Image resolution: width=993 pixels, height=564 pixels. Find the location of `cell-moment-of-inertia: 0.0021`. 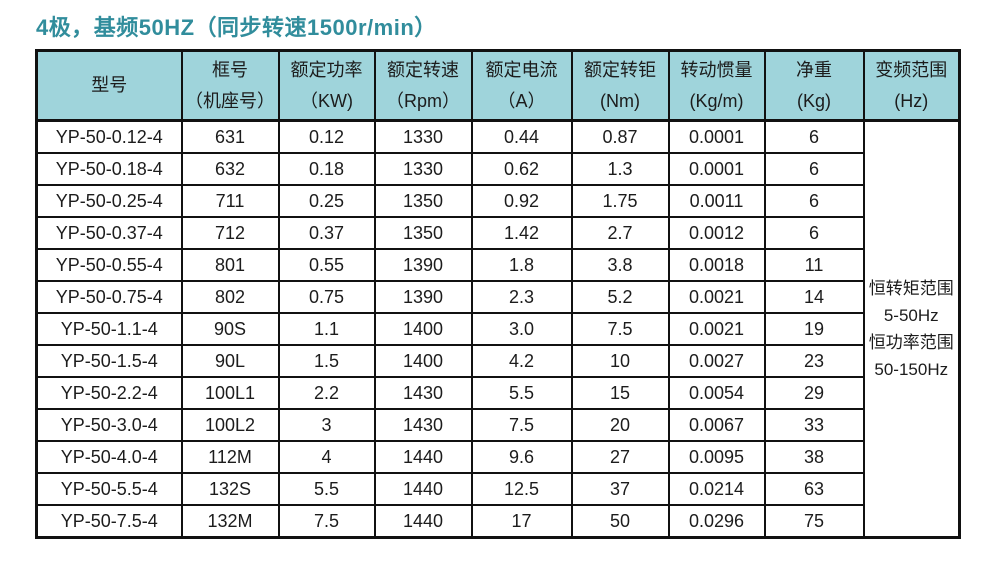

cell-moment-of-inertia: 0.0021 is located at coordinates (716, 329).